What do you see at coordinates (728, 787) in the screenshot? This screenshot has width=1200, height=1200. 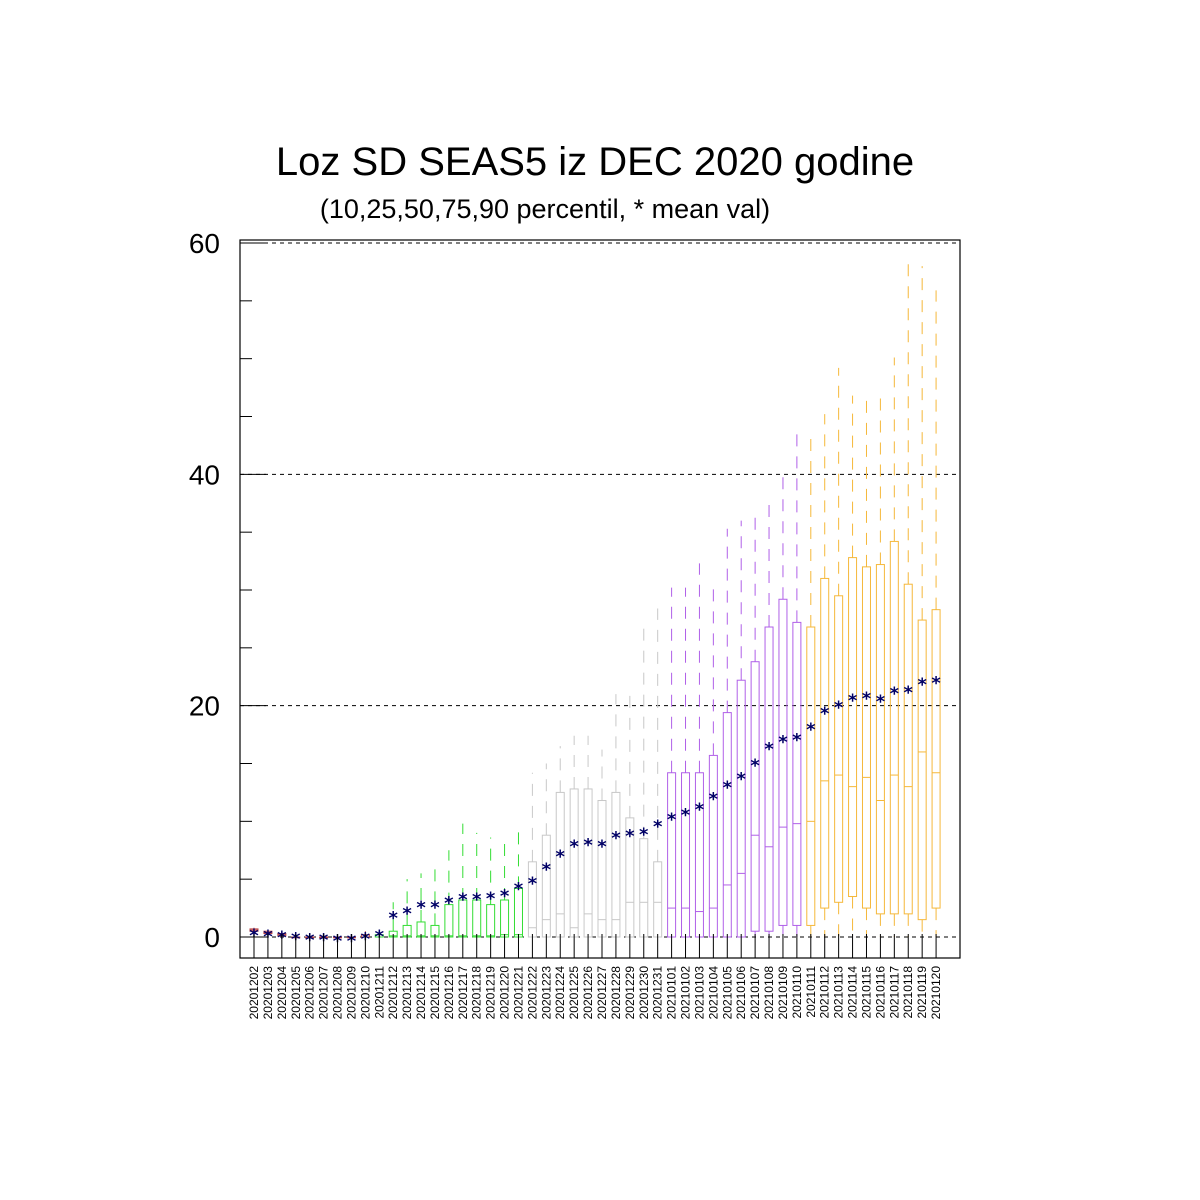 I see `mean-marker-20210105: *` at bounding box center [728, 787].